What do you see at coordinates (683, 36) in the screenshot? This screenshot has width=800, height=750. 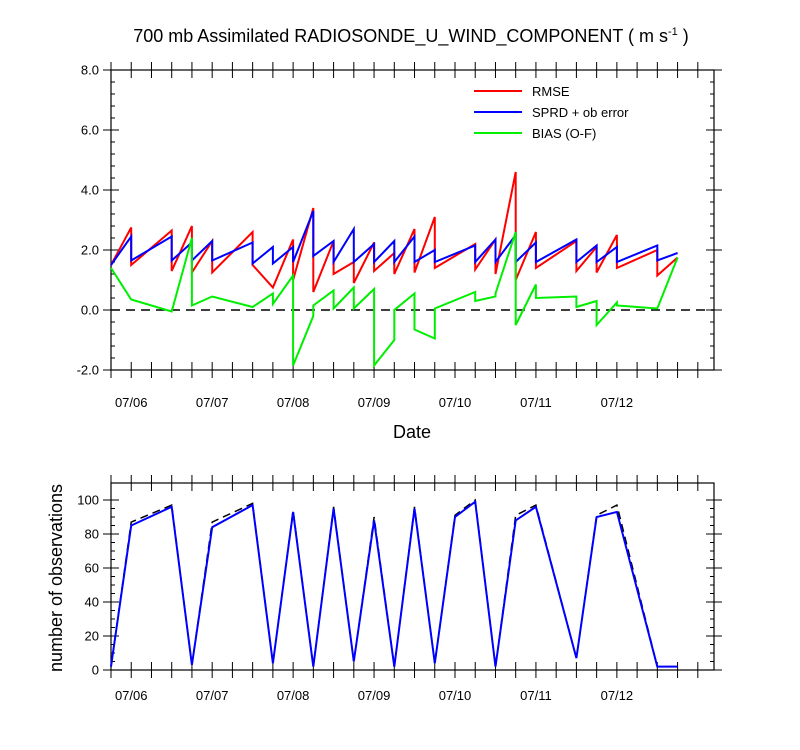 I see `chart-title-suffix: )` at bounding box center [683, 36].